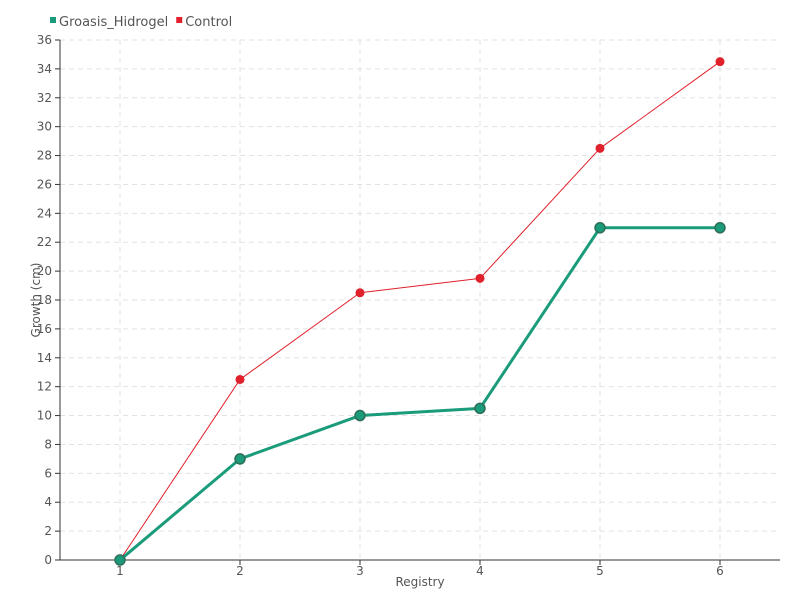  What do you see at coordinates (600, 571) in the screenshot?
I see `x-tick-label: 5` at bounding box center [600, 571].